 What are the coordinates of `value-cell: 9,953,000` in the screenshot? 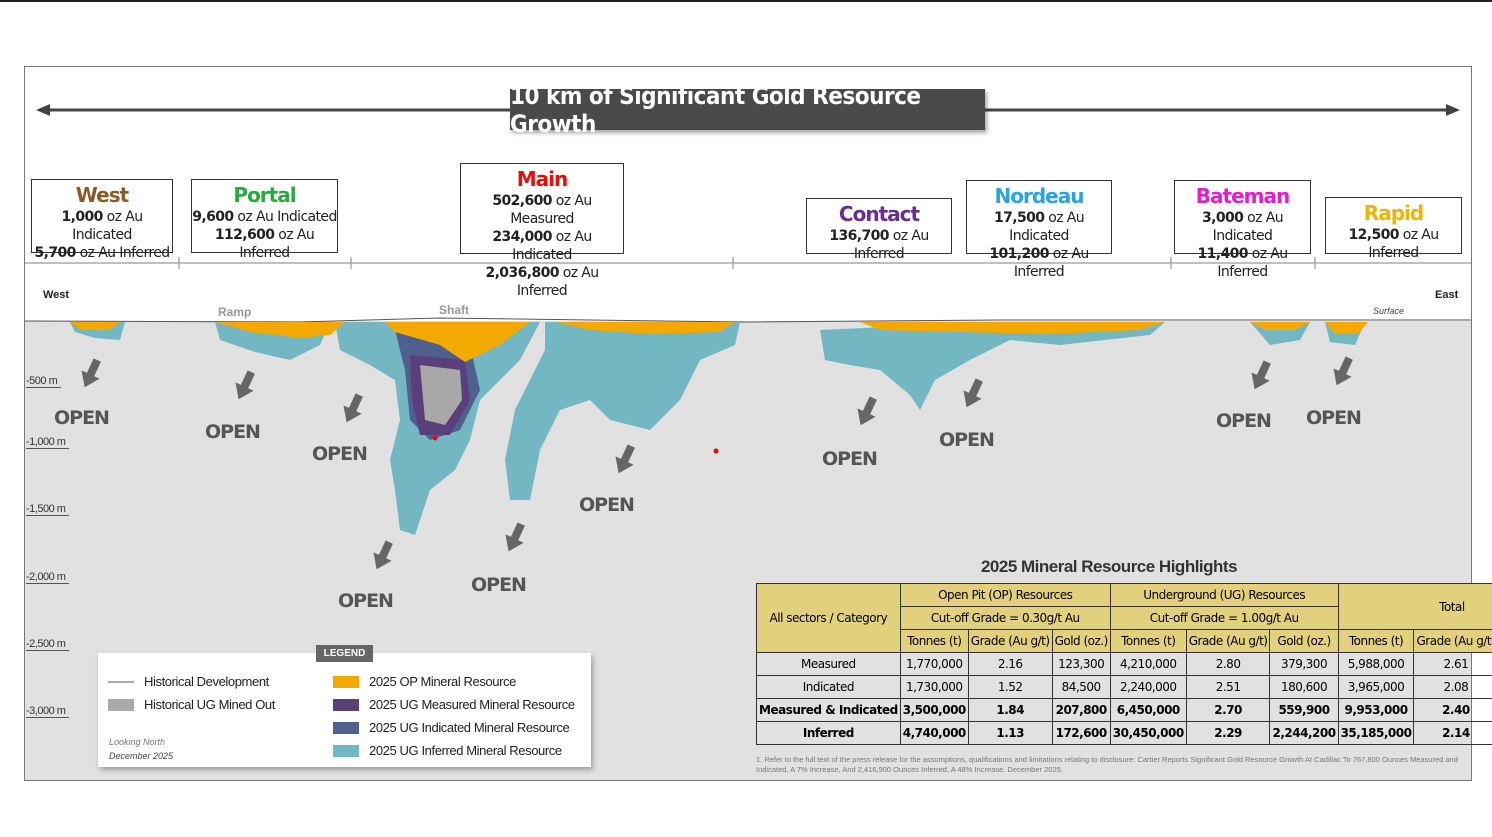 It's located at (1376, 710).